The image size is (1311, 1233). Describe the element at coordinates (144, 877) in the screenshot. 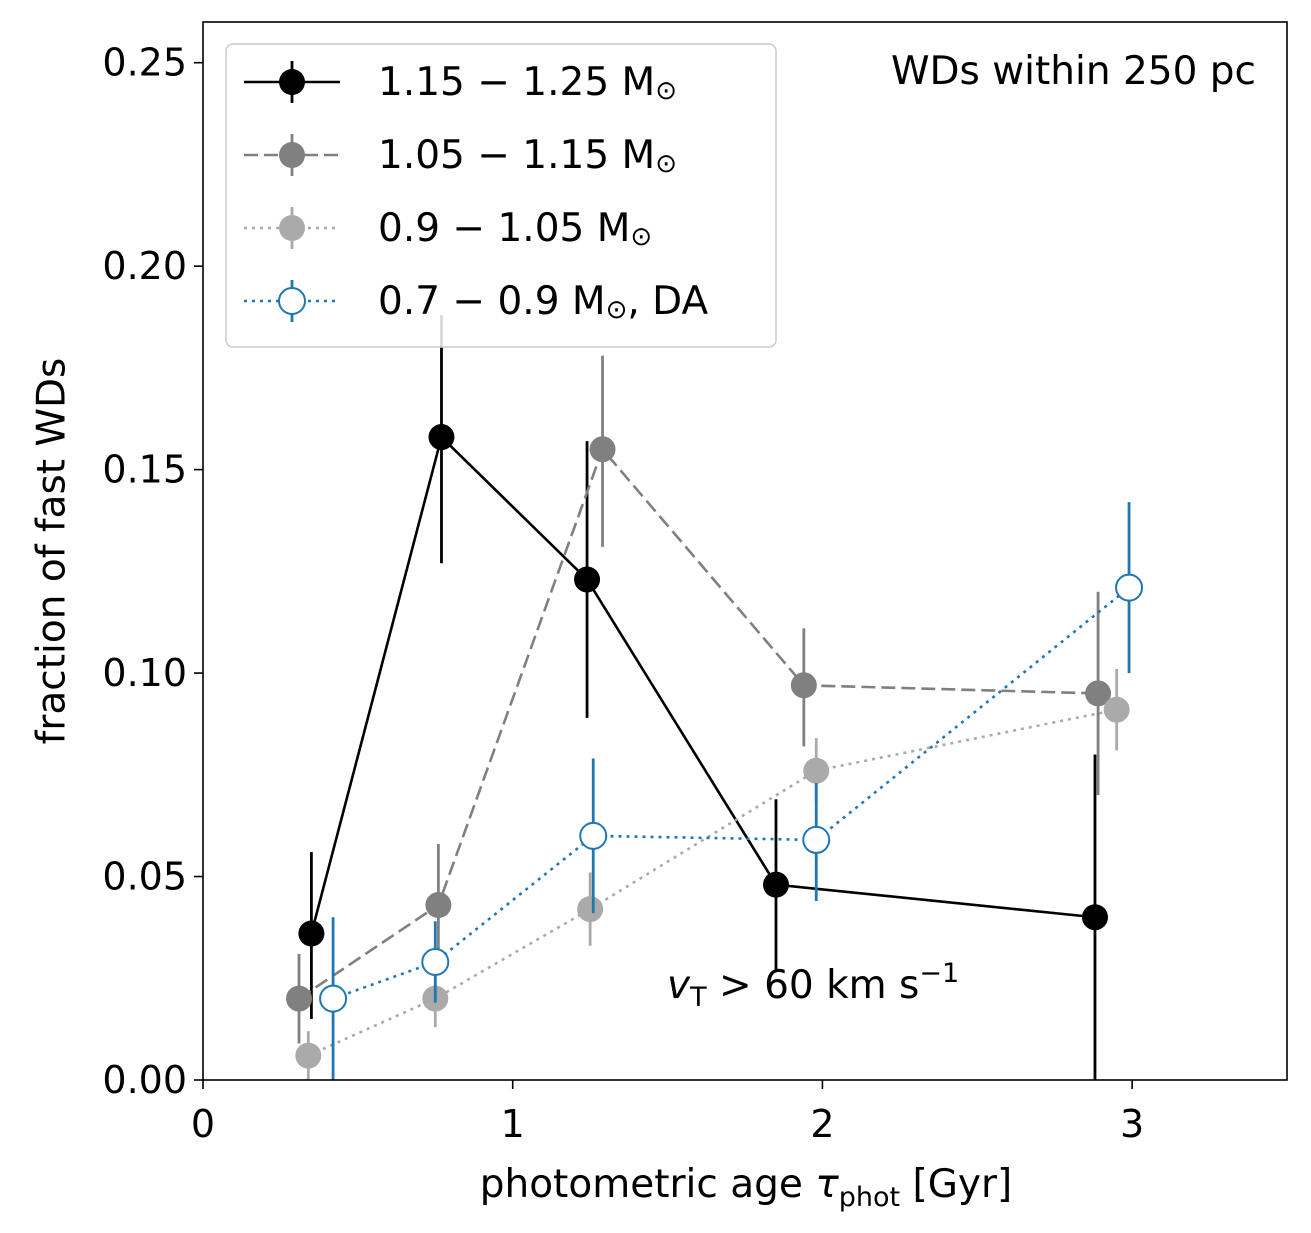

I see `y-tick-label: 0.05` at that location.